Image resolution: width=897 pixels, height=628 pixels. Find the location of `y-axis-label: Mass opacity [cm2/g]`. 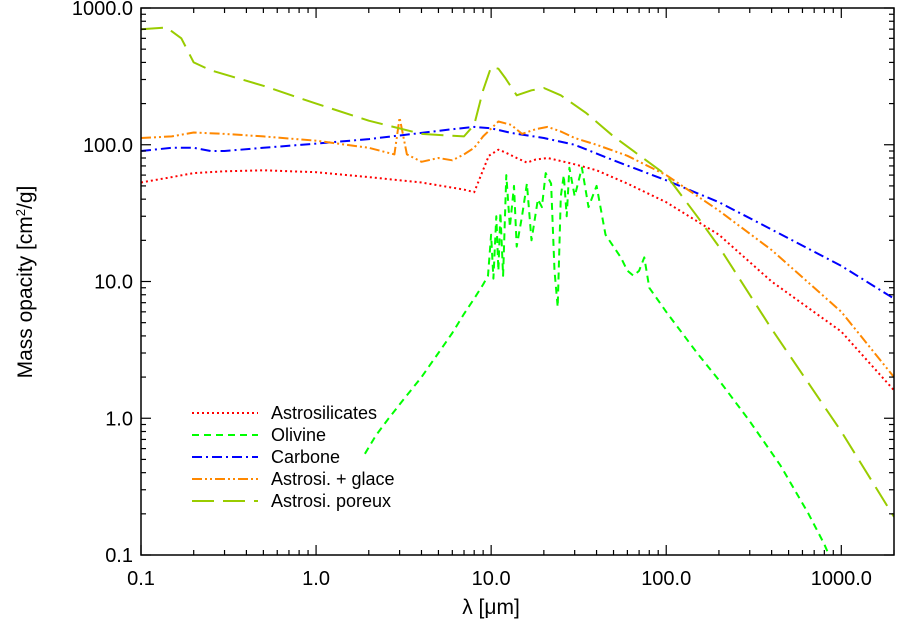

y-axis-label: Mass opacity [cm2/g] is located at coordinates (25, 282).